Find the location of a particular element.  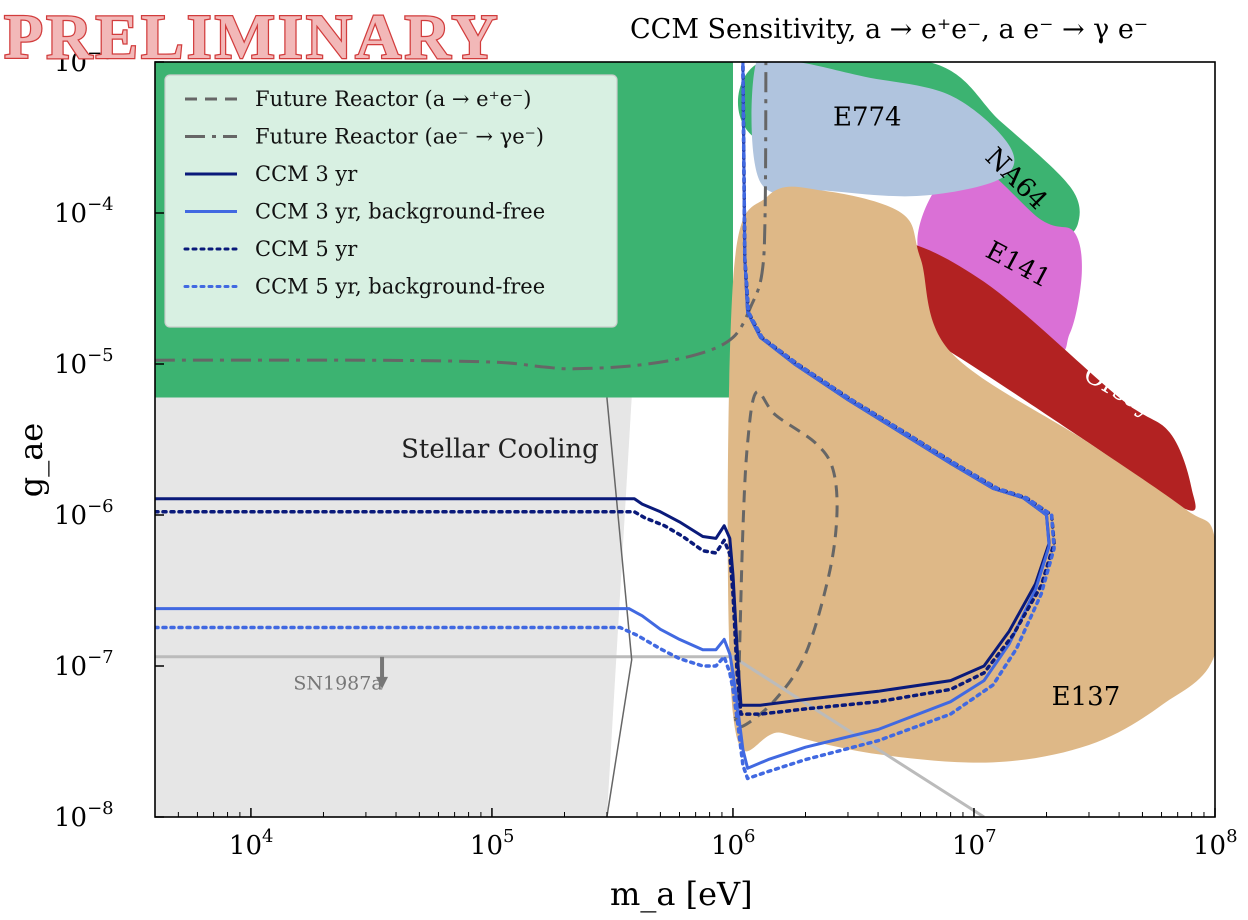

legend-label-future-reactor-a-e-e: Future Reactor (a → e⁺e⁻) is located at coordinates (393, 99).